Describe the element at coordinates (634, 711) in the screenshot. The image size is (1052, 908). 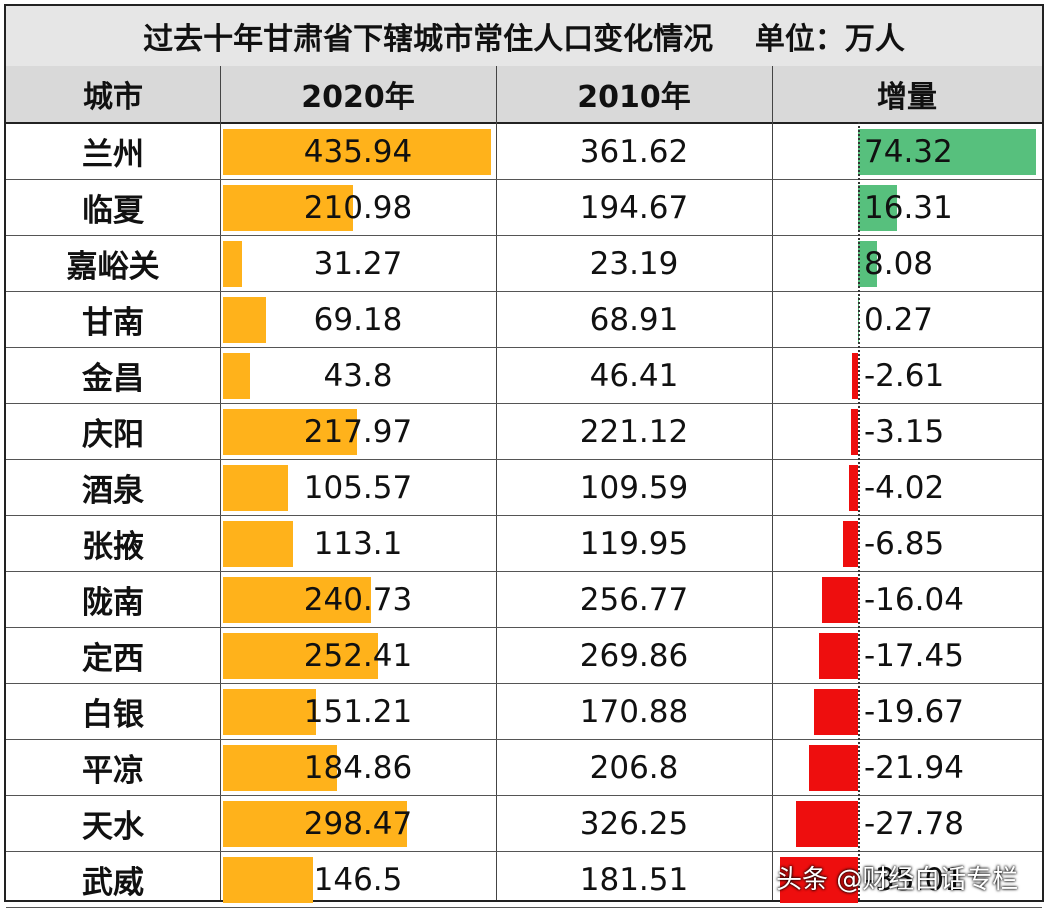
I see `pop-2010-value: 170.88` at that location.